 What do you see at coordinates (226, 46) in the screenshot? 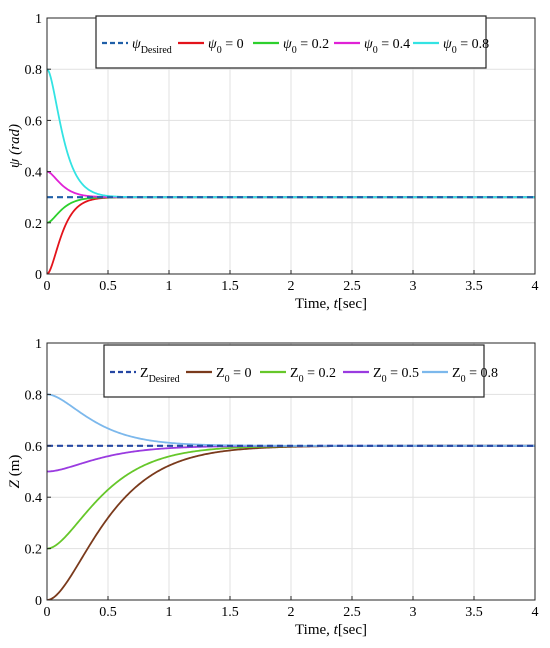
I see `legend-label: ψ0 = 0` at bounding box center [226, 46].